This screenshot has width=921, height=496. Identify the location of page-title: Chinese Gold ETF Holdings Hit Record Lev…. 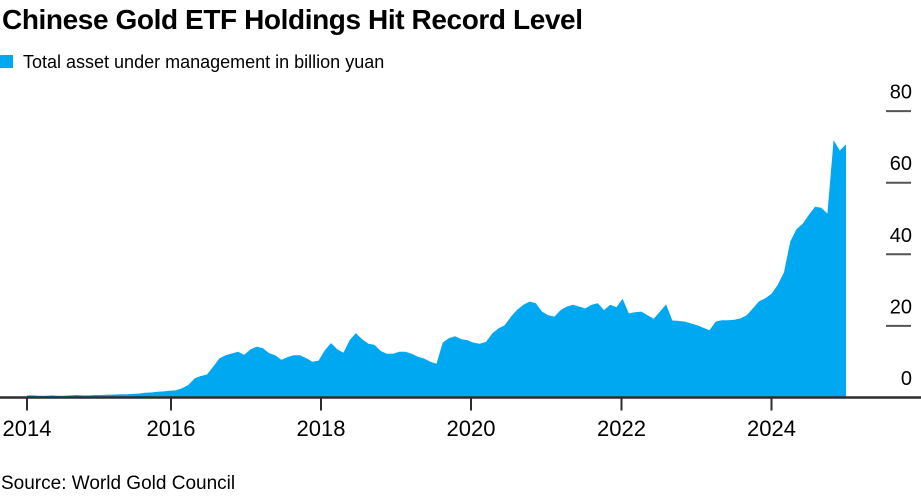
(292, 19).